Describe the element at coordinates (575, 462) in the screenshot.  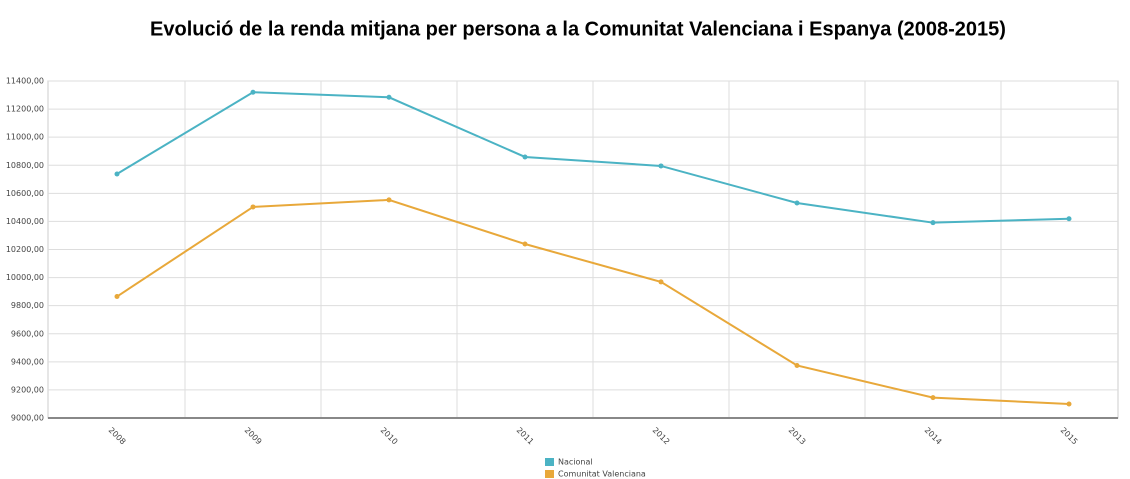
I see `legend-label: Nacional` at that location.